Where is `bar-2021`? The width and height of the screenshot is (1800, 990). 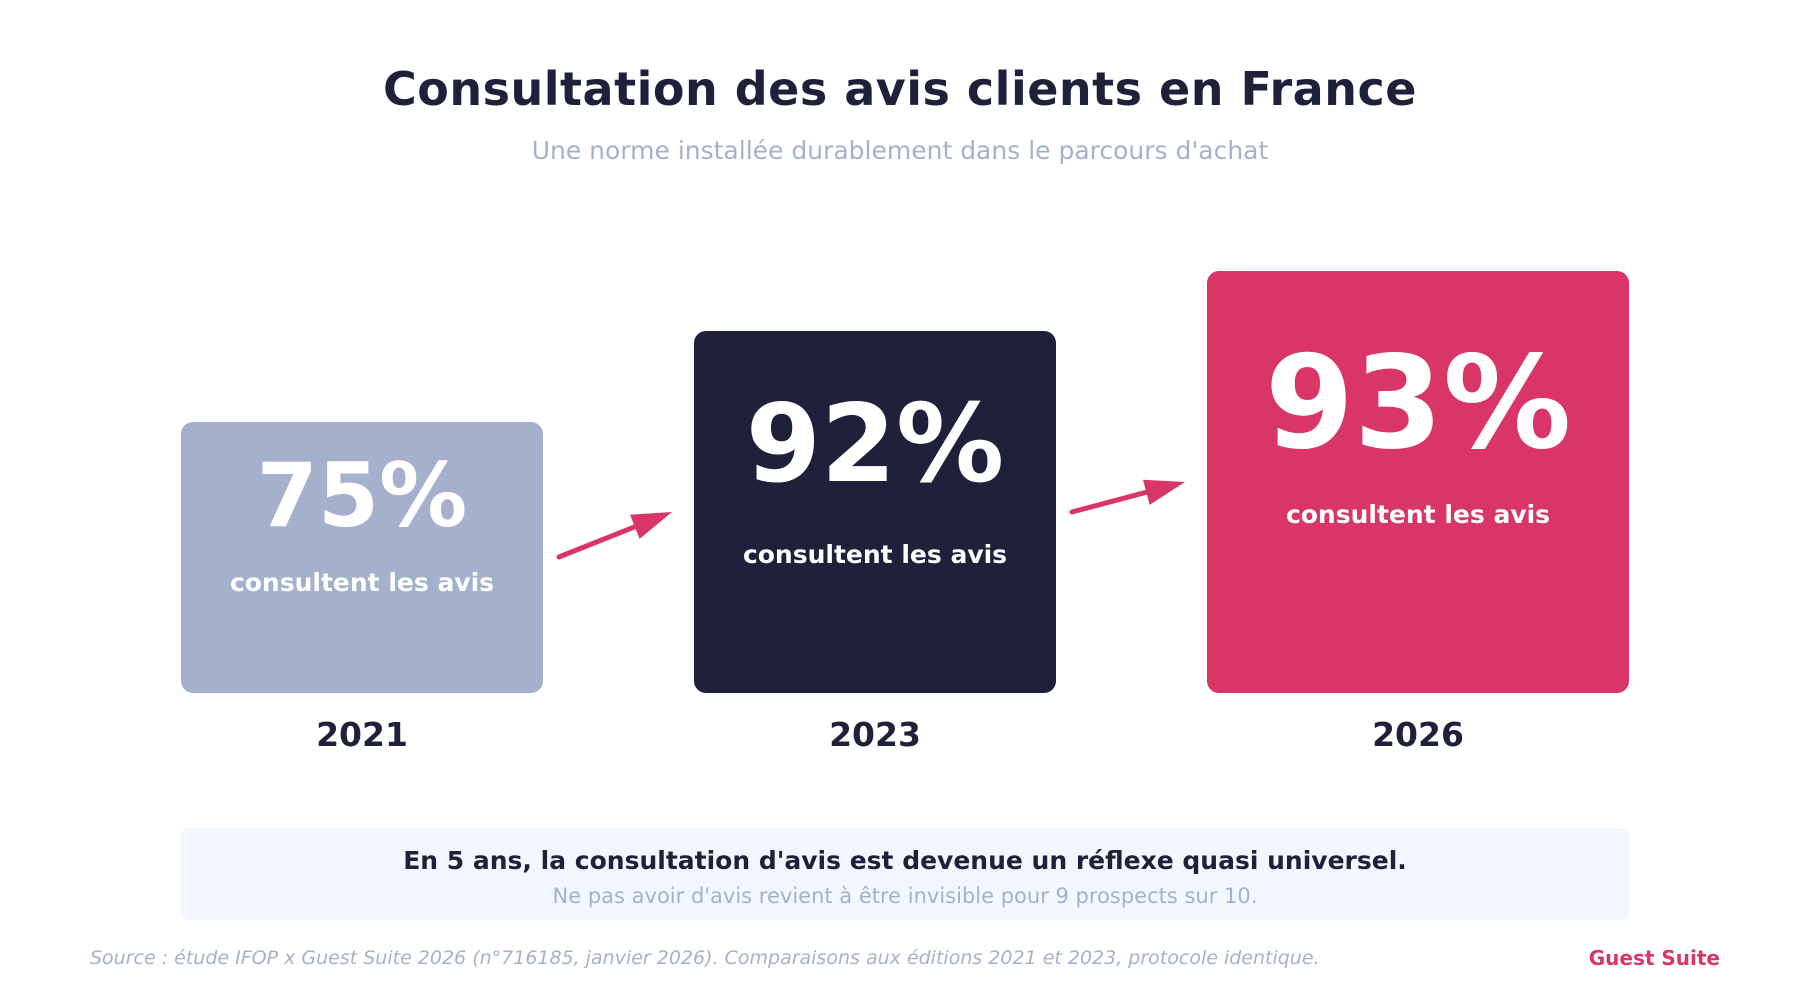
bar-2021 is located at coordinates (362, 557).